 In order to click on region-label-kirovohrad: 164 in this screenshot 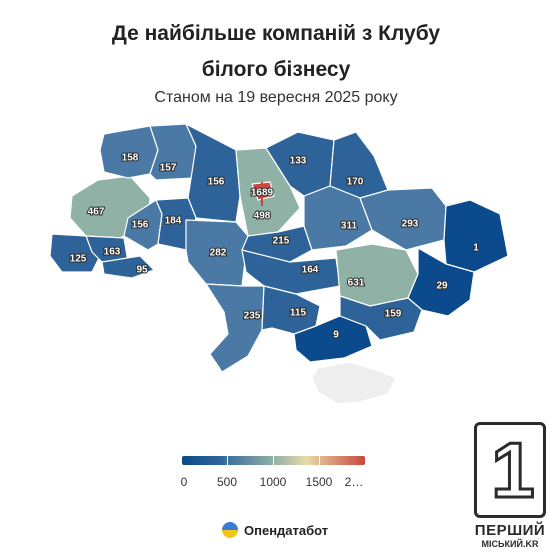, I will do `click(310, 270)`.